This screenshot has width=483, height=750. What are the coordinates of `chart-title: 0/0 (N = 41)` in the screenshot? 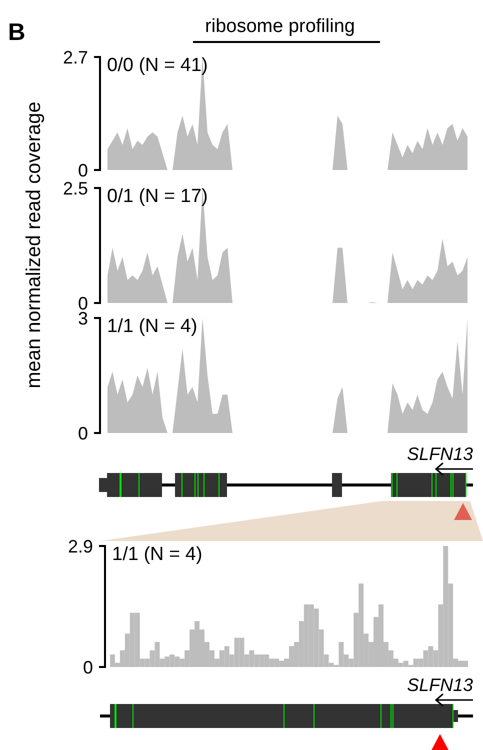 It's located at (157, 65).